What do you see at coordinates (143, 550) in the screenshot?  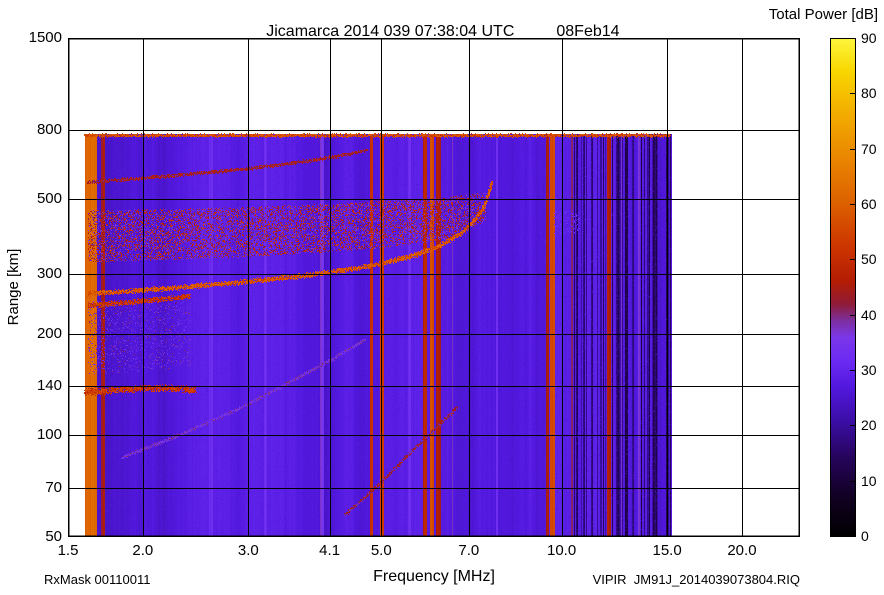 I see `x-tick-label: 2.0` at bounding box center [143, 550].